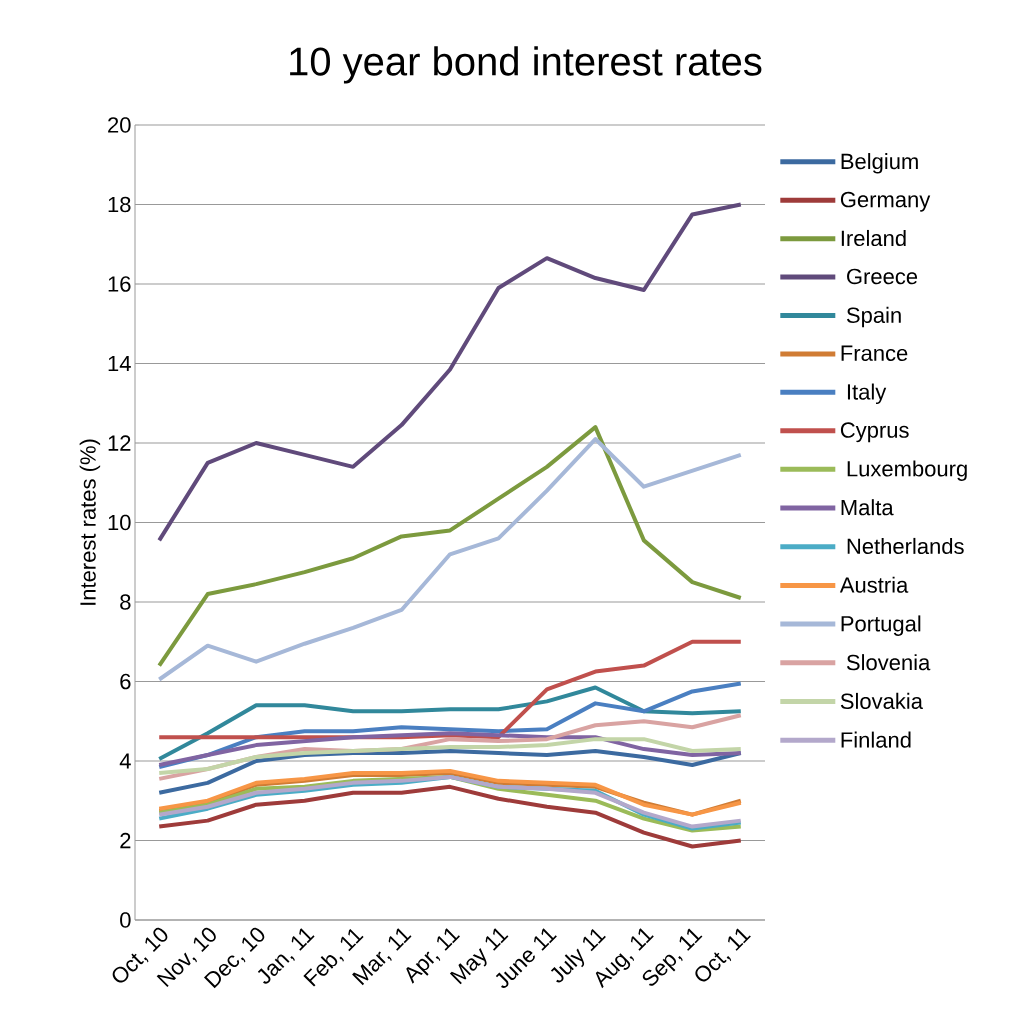  Describe the element at coordinates (119, 522) in the screenshot. I see `y-tick-label: 10` at that location.